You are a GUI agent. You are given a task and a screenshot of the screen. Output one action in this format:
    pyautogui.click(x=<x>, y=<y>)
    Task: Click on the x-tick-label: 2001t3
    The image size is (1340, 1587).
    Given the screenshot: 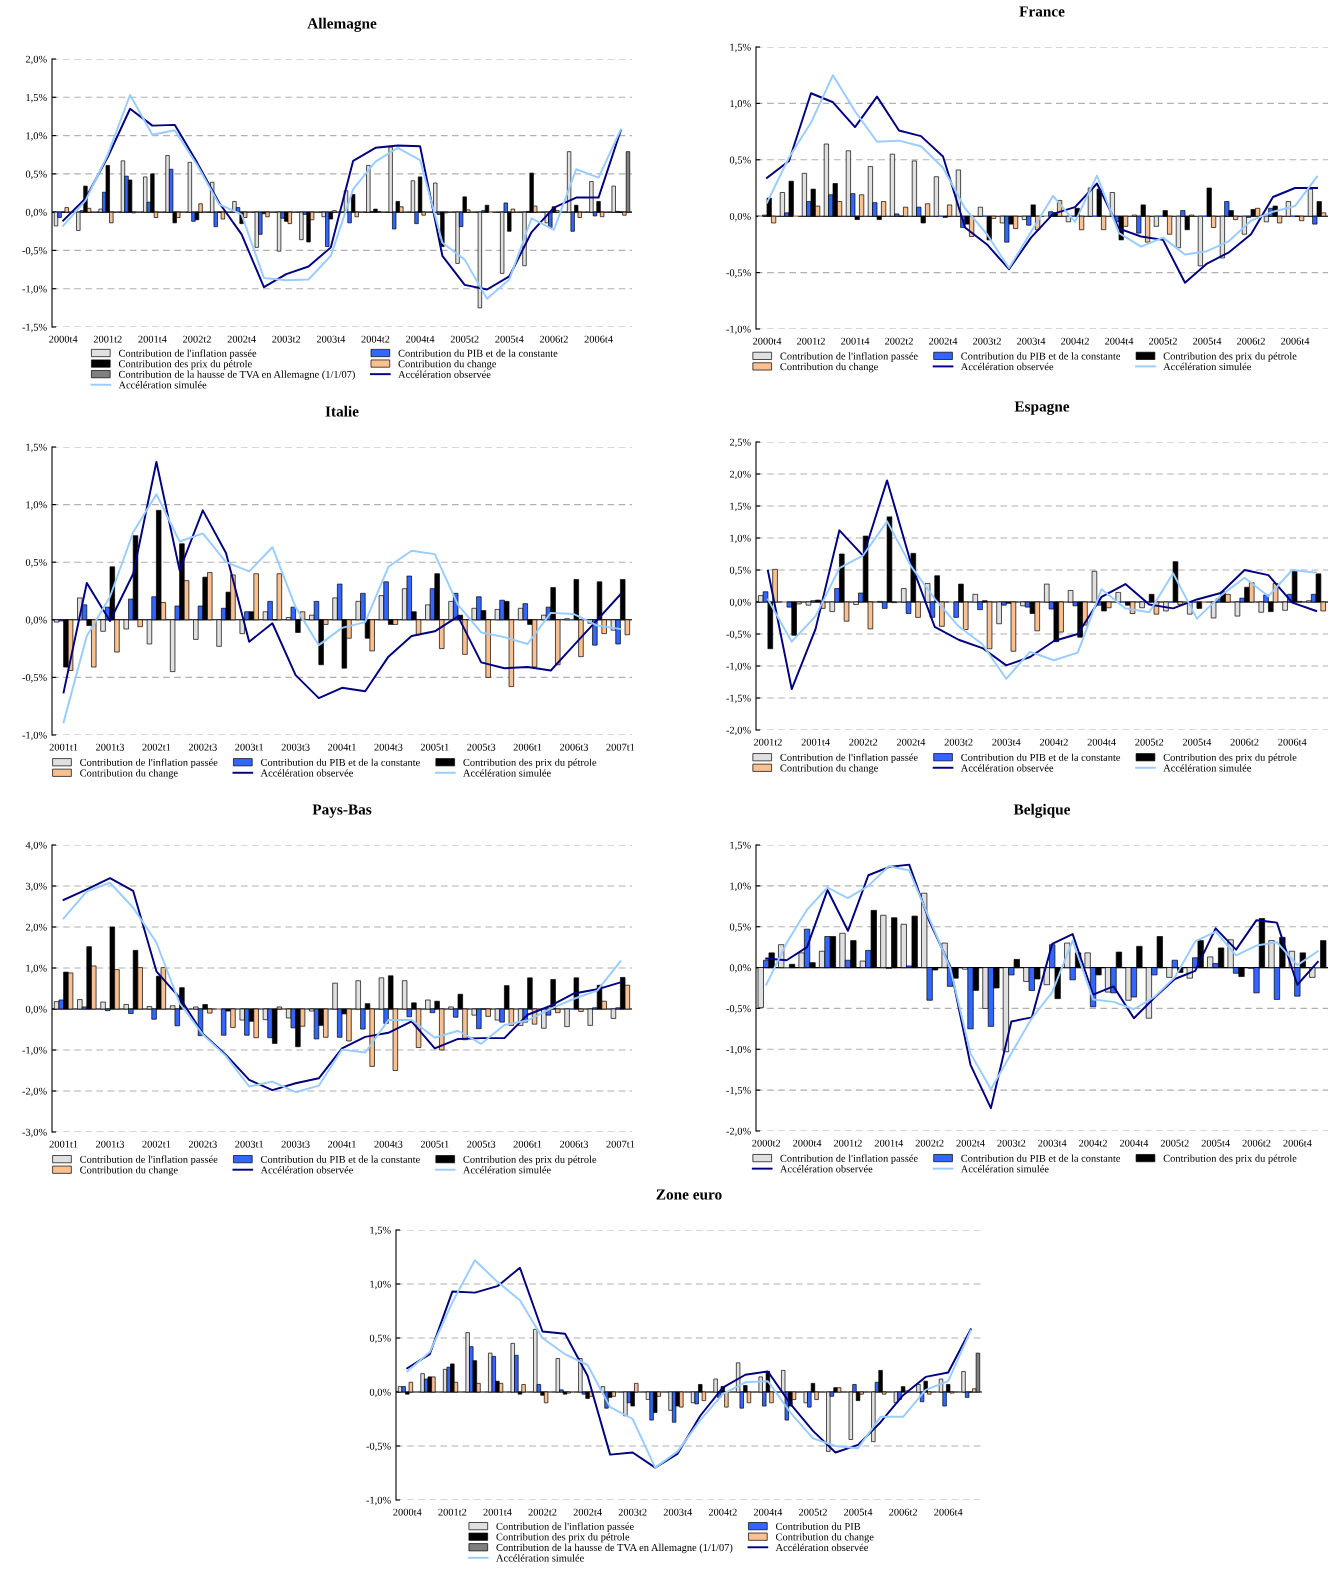 What is the action you would take?
    pyautogui.click(x=110, y=747)
    